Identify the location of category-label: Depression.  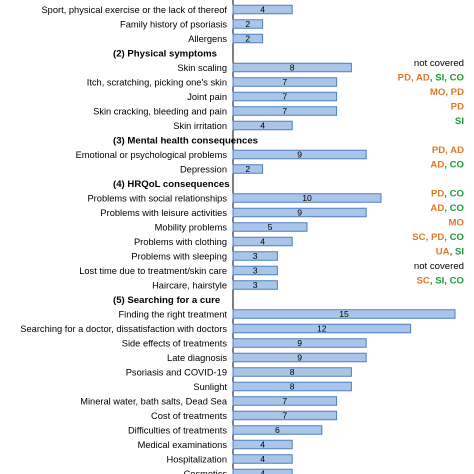
(203, 169).